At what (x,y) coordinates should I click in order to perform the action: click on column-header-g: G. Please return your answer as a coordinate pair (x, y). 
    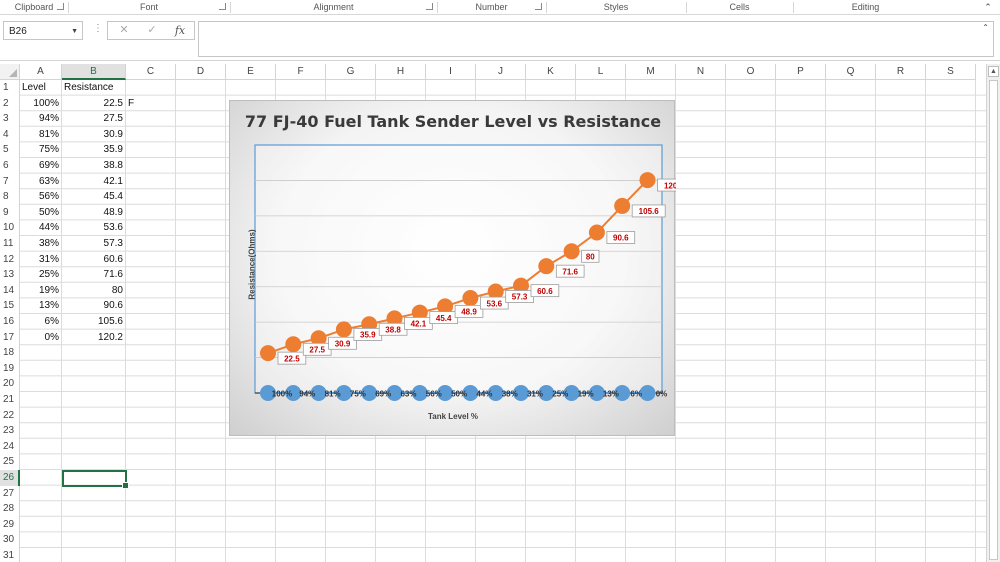
    Looking at the image, I should click on (351, 72).